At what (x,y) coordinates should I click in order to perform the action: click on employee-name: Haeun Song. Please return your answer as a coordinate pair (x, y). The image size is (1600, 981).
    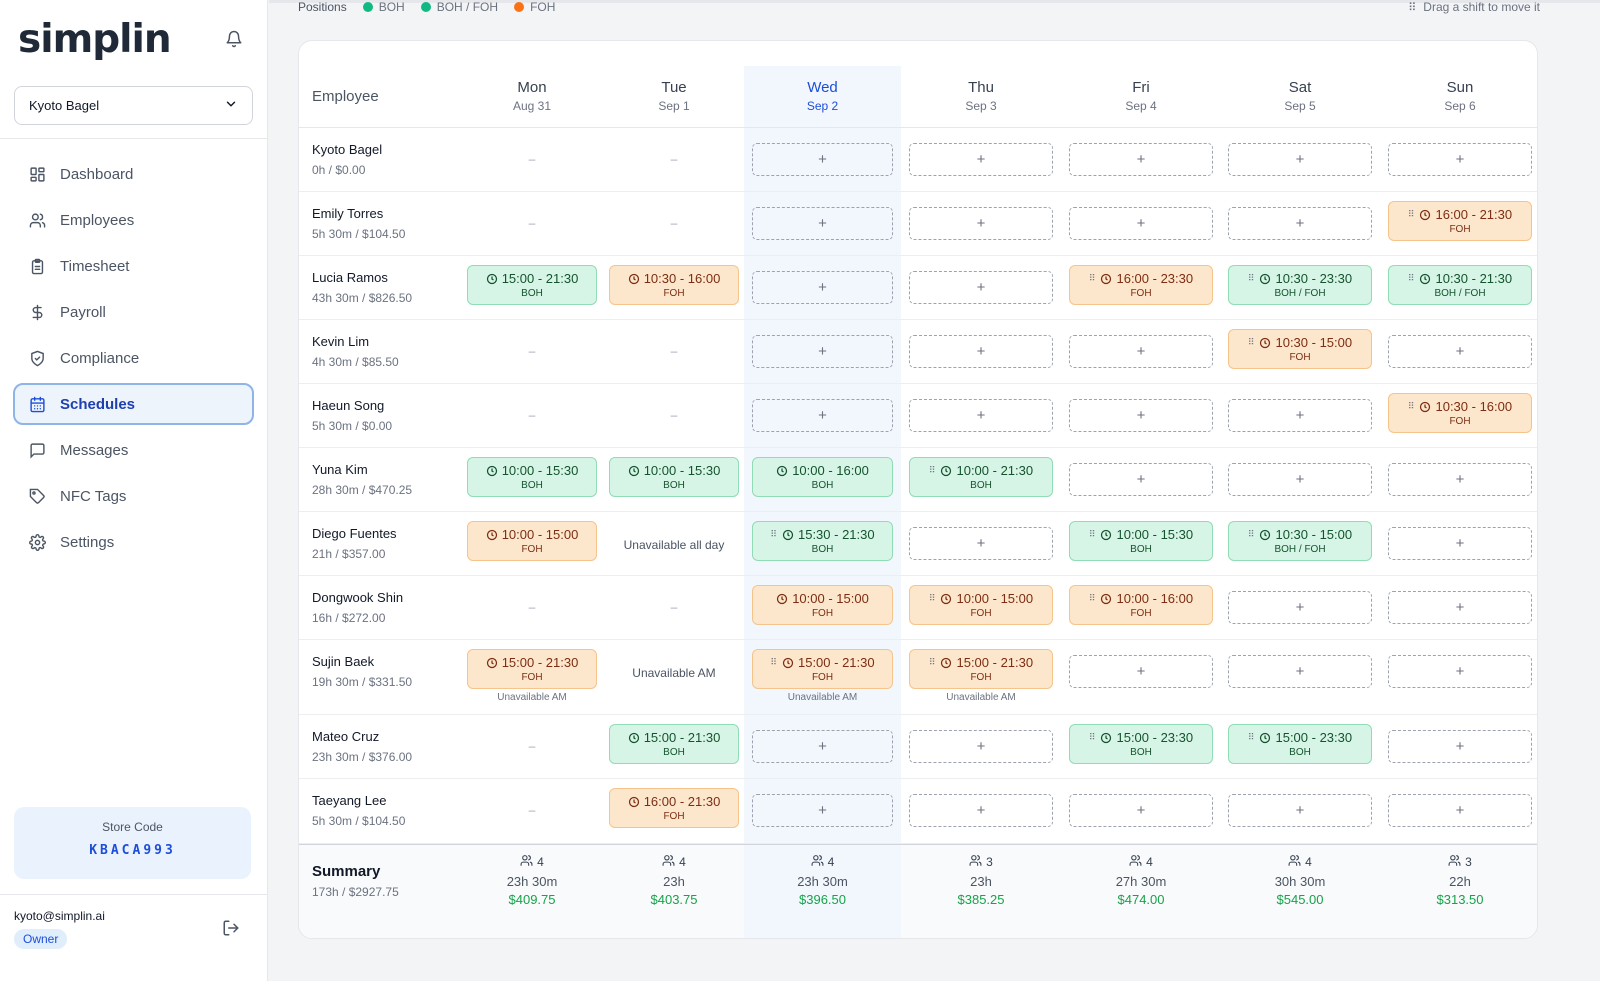
    Looking at the image, I should click on (348, 405).